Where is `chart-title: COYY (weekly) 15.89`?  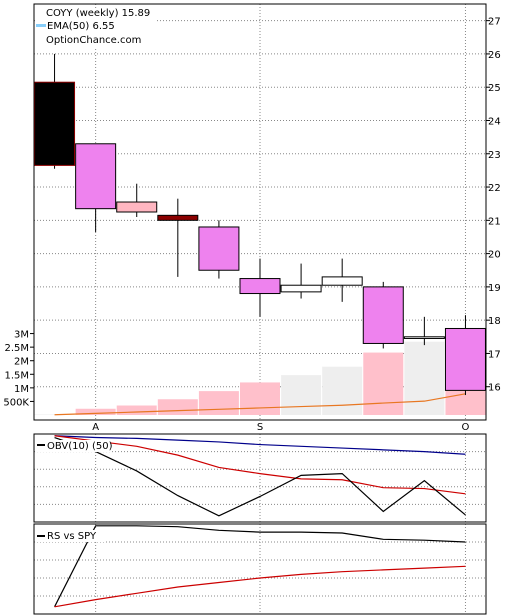 chart-title: COYY (weekly) 15.89 is located at coordinates (98, 13).